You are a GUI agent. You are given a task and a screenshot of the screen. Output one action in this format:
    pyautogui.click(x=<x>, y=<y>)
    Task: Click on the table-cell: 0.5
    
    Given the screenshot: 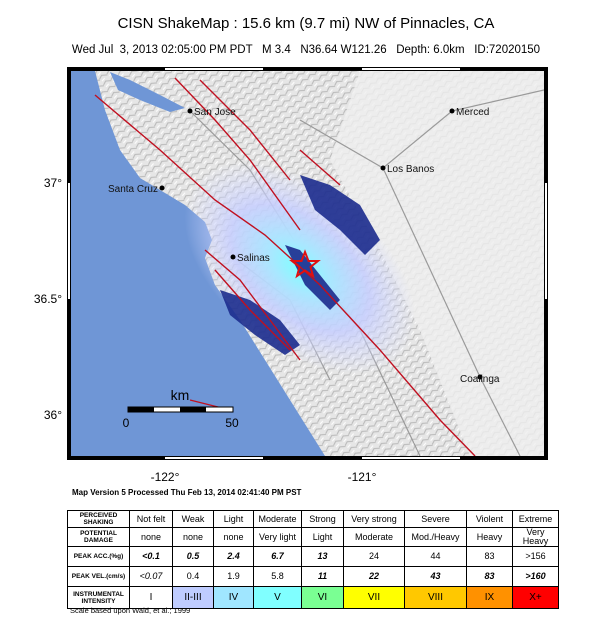 What is the action you would take?
    pyautogui.click(x=193, y=556)
    